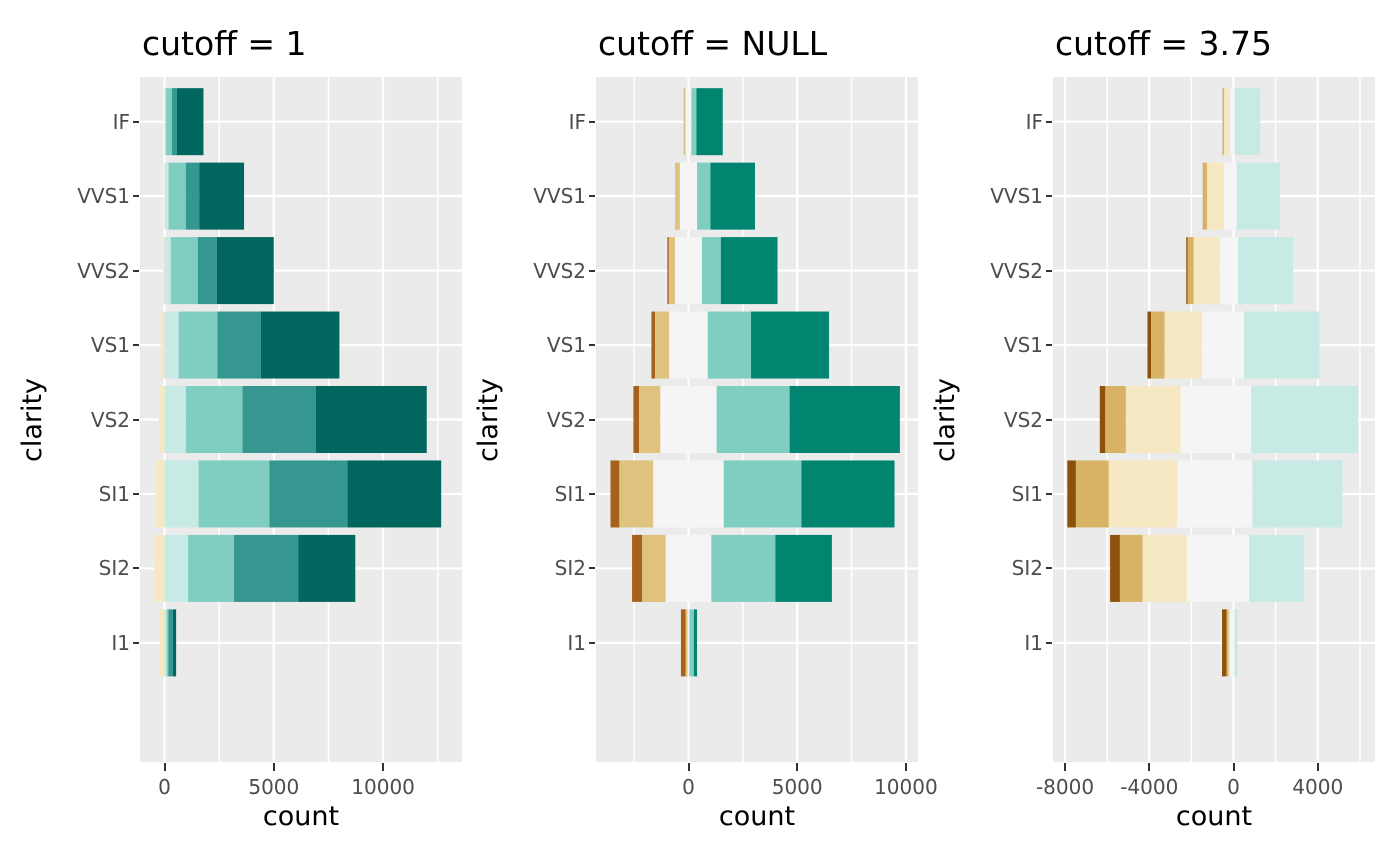 Image resolution: width=1400 pixels, height=865 pixels. What do you see at coordinates (120, 642) in the screenshot?
I see `y-tick-label: I1` at bounding box center [120, 642].